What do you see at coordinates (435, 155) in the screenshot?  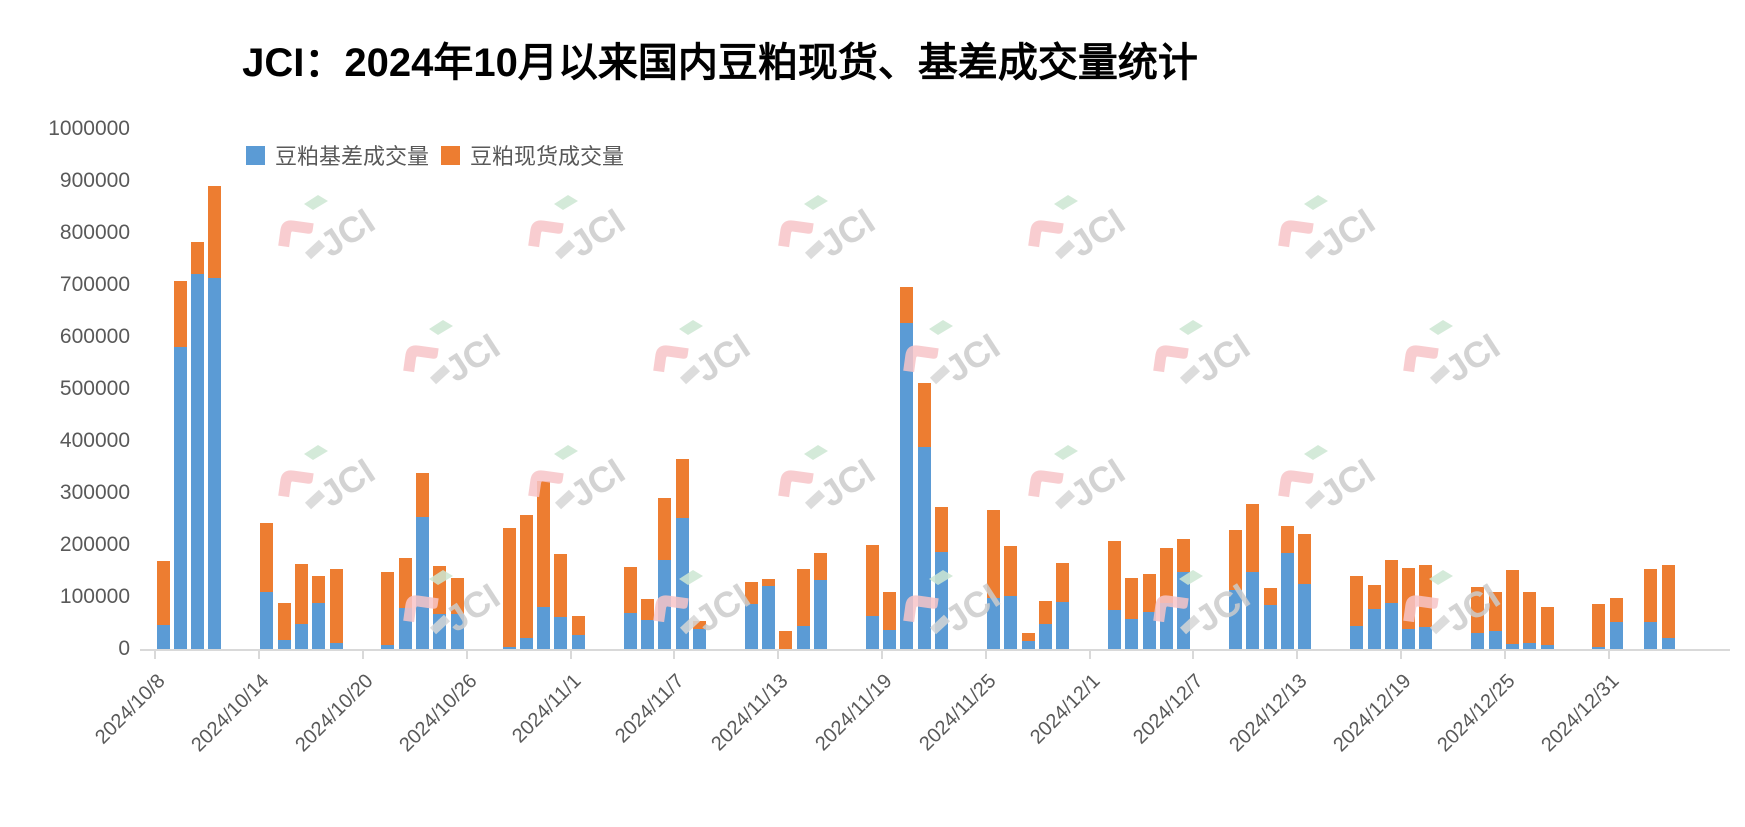 I see `legend: 豆粕基差成交量 豆粕现货成交量` at bounding box center [435, 155].